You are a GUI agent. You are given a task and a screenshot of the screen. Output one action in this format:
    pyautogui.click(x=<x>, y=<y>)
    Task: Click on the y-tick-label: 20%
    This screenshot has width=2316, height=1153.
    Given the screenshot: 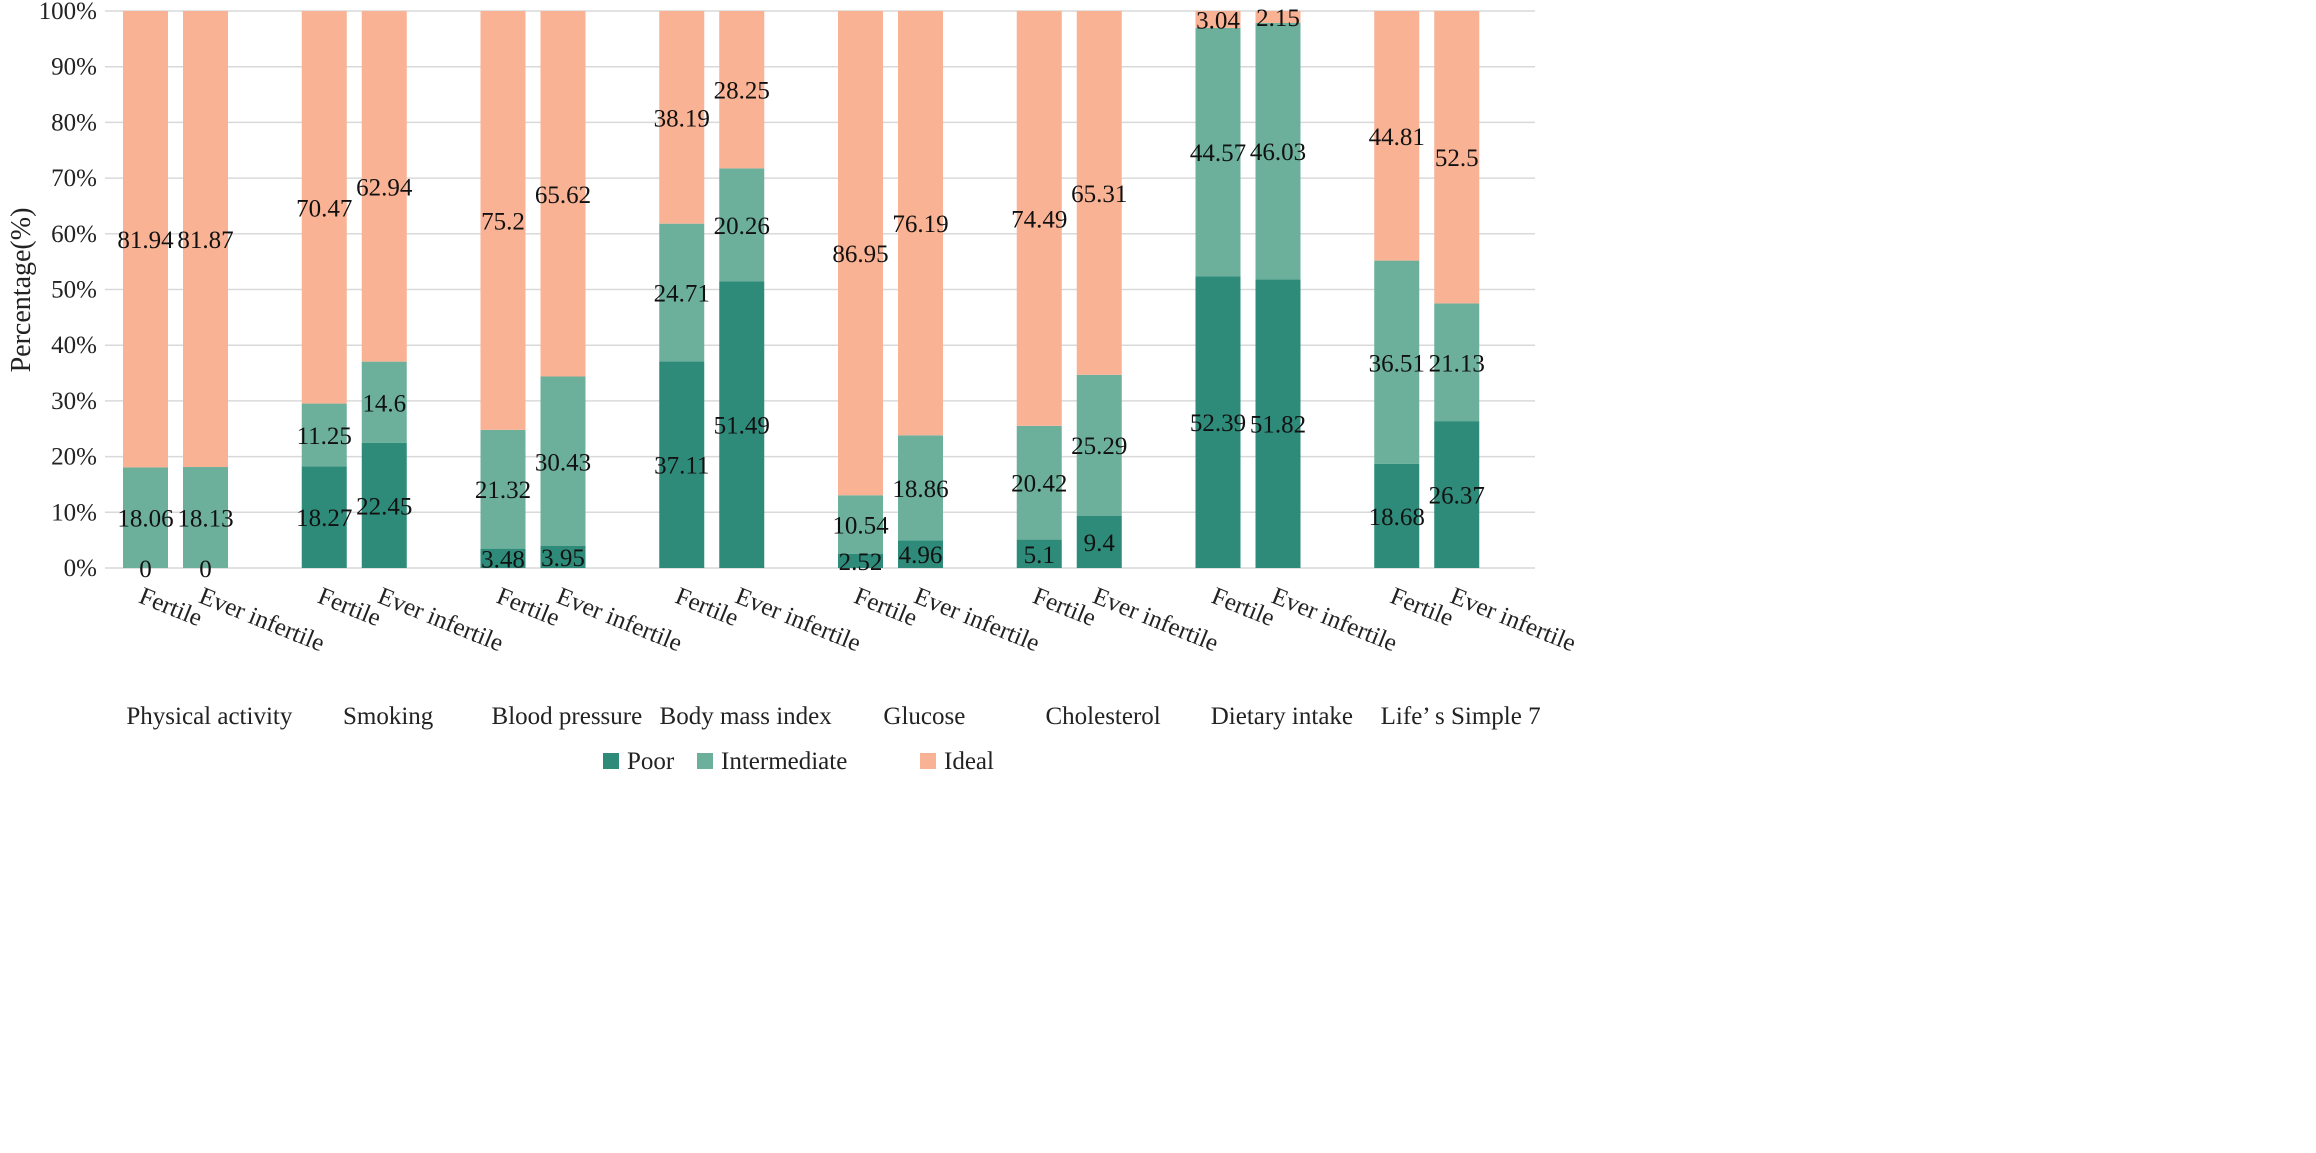 What is the action you would take?
    pyautogui.click(x=74, y=457)
    